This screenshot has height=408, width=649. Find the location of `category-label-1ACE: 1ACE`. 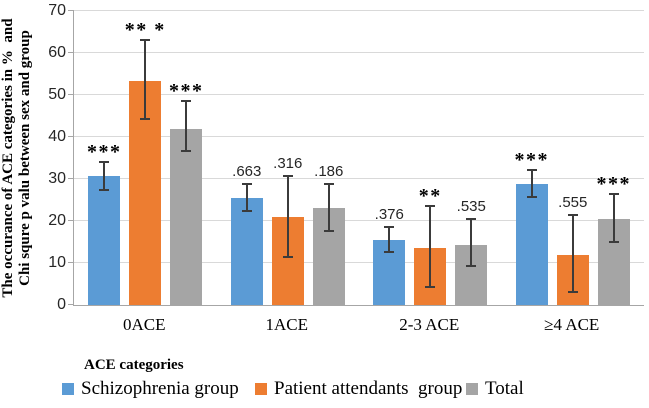

category-label-1ACE: 1ACE is located at coordinates (287, 324).